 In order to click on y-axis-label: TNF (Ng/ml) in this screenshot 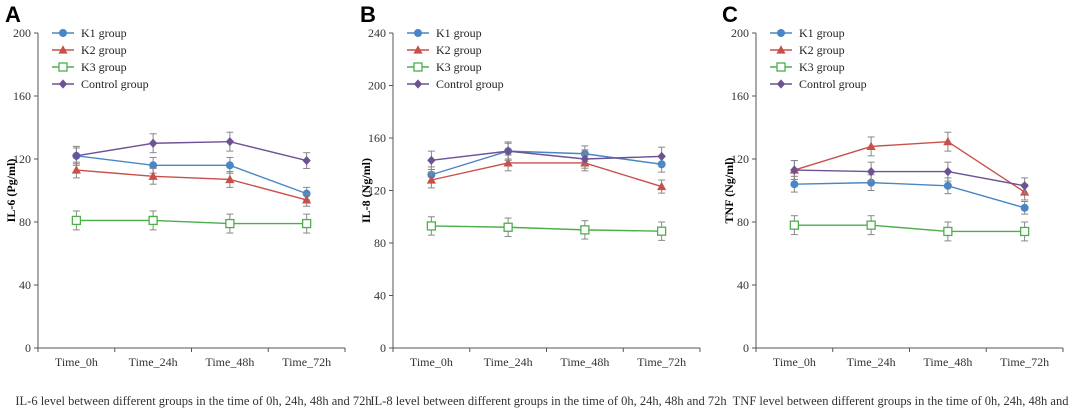, I will do `click(729, 191)`.